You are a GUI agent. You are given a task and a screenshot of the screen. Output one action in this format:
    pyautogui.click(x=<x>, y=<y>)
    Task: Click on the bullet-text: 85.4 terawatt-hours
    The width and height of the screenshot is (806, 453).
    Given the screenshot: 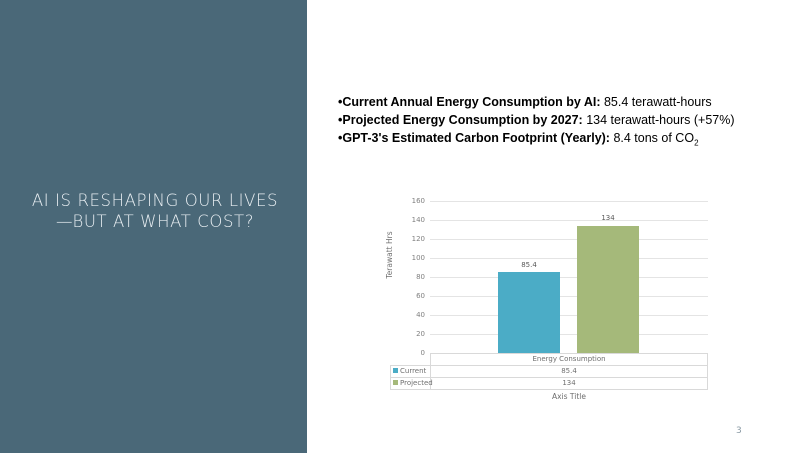 What is the action you would take?
    pyautogui.click(x=656, y=102)
    